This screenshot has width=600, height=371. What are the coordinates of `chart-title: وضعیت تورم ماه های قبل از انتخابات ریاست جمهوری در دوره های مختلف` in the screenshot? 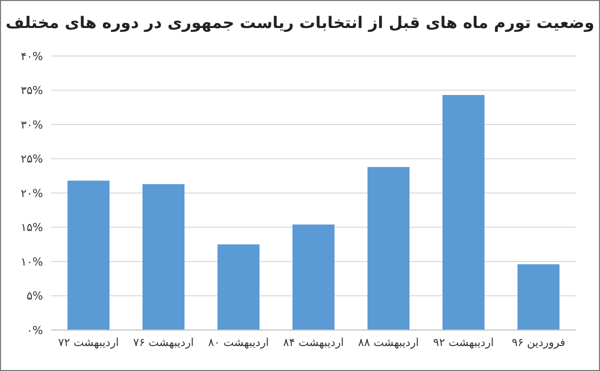 It's located at (300, 22).